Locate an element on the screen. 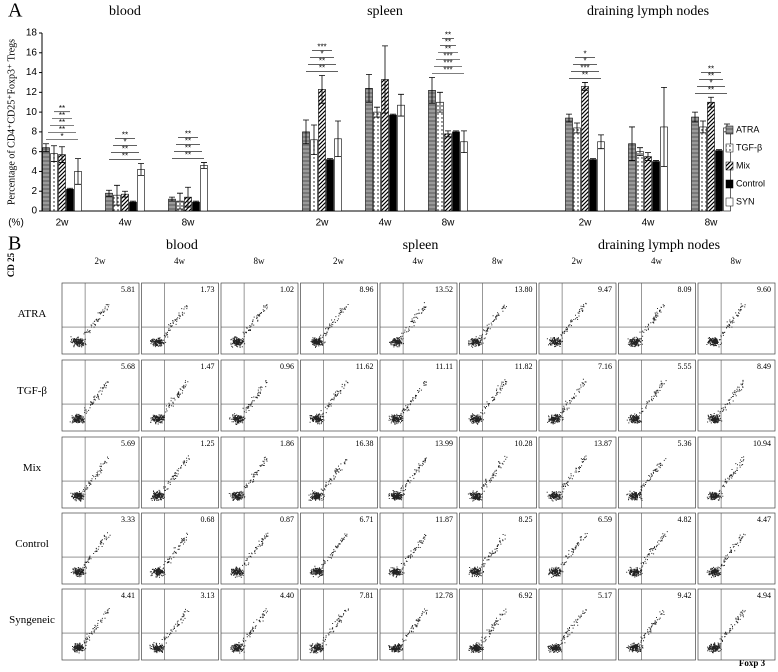  quadrant-percent: 11.82 is located at coordinates (524, 366).